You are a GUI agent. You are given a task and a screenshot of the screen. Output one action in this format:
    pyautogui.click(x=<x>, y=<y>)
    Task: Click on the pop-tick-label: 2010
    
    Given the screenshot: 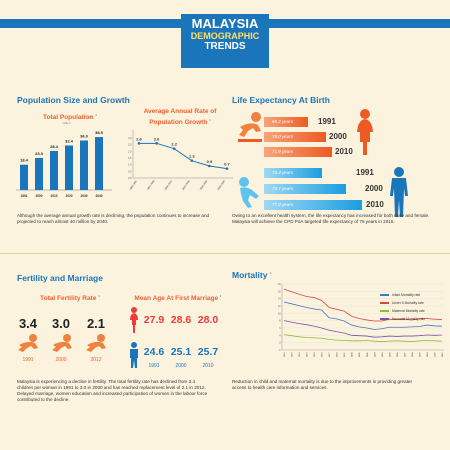 What is the action you would take?
    pyautogui.click(x=53, y=196)
    